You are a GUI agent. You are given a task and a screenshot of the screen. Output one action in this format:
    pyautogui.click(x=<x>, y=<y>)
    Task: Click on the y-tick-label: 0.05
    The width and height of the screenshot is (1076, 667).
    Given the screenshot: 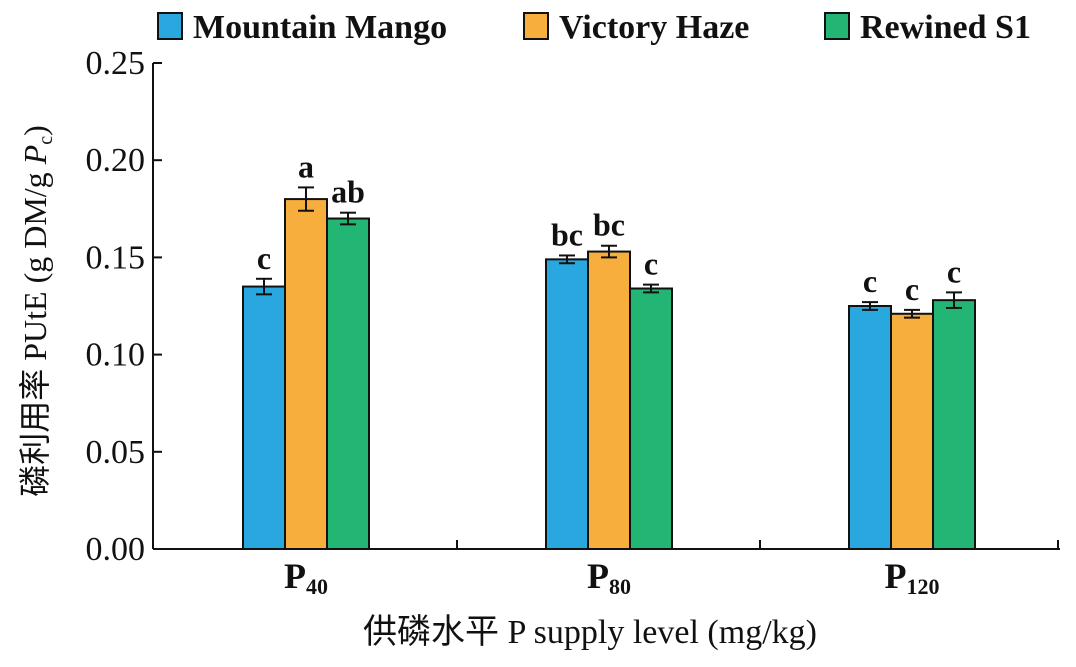 What is the action you would take?
    pyautogui.click(x=116, y=452)
    